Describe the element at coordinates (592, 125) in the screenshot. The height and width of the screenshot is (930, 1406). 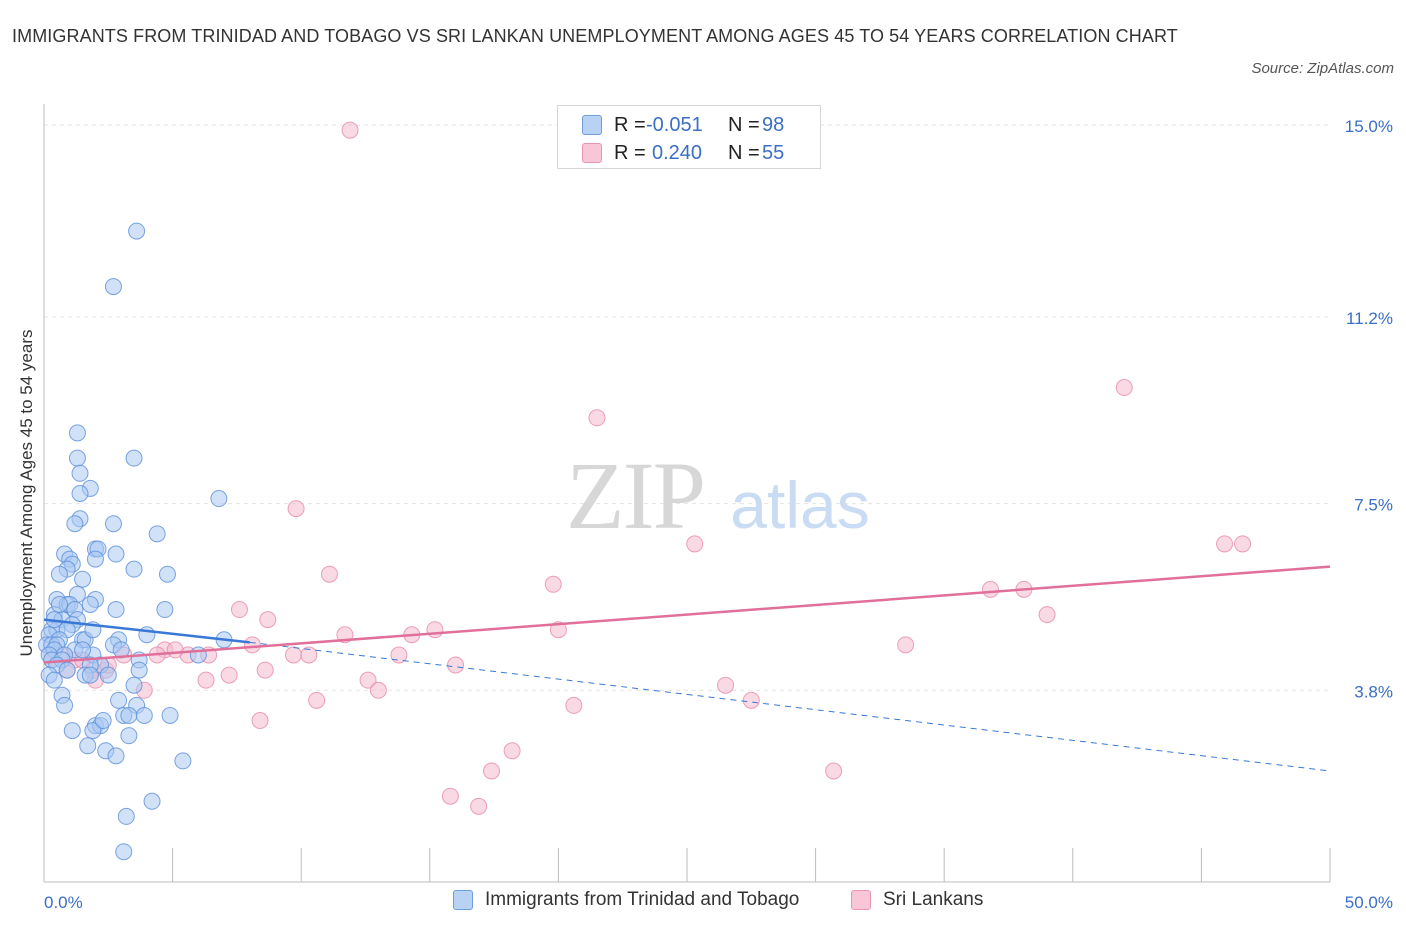
I see `legend-swatch-blue` at that location.